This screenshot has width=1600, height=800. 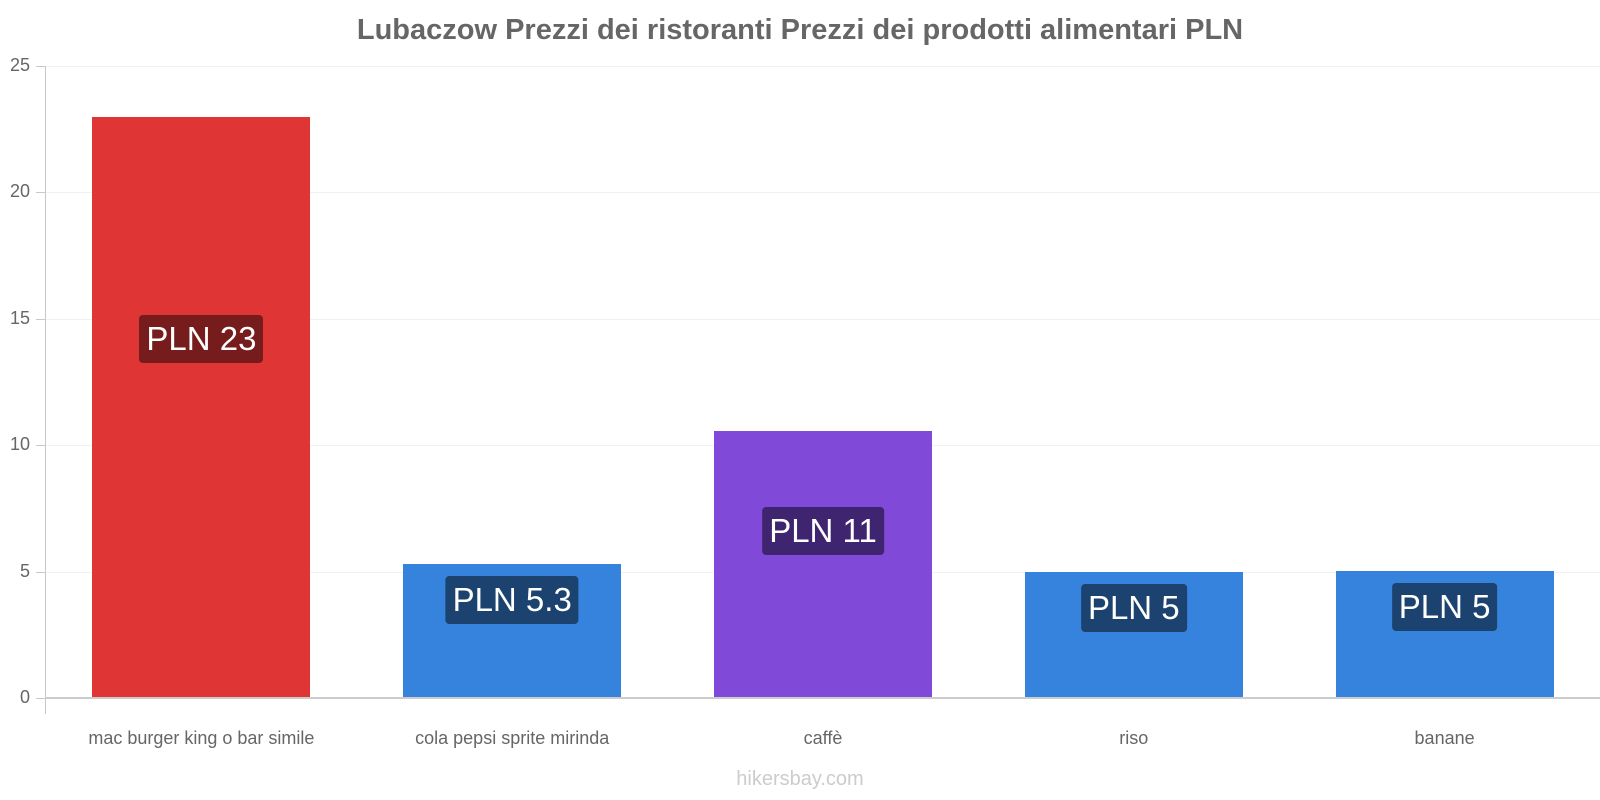 What do you see at coordinates (800, 779) in the screenshot?
I see `watermark: hikersbay.com` at bounding box center [800, 779].